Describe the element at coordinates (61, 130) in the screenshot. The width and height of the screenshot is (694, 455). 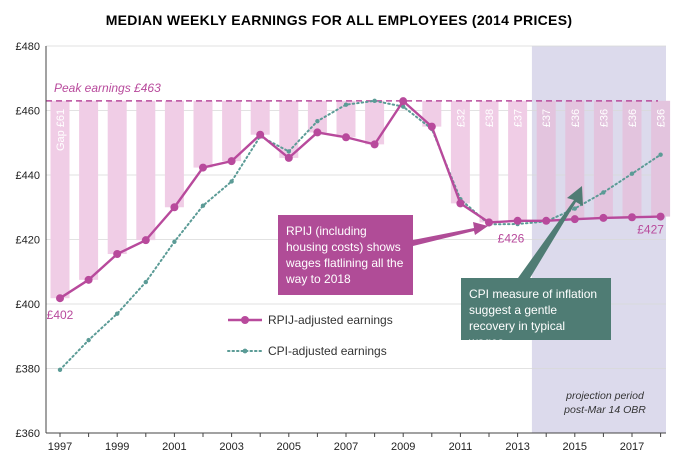
I see `gap-label-1997: Gap £61` at that location.